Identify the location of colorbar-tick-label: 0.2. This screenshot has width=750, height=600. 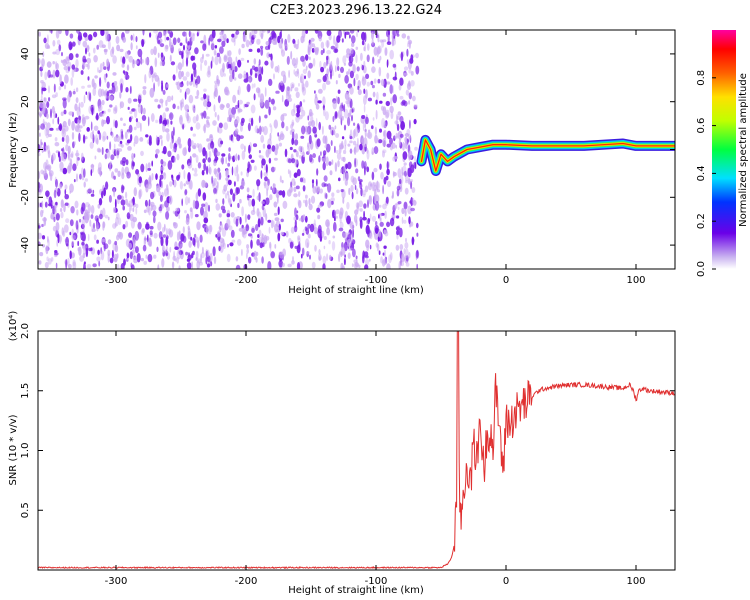
(701, 221).